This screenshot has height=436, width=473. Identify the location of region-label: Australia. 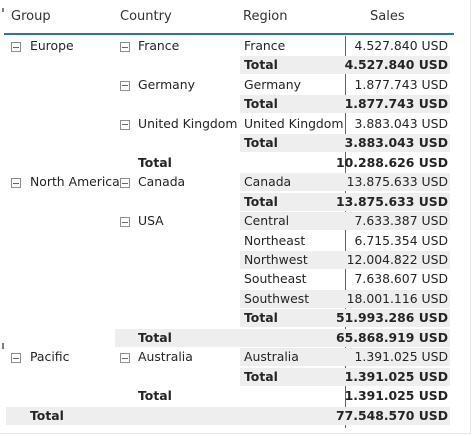
(271, 357).